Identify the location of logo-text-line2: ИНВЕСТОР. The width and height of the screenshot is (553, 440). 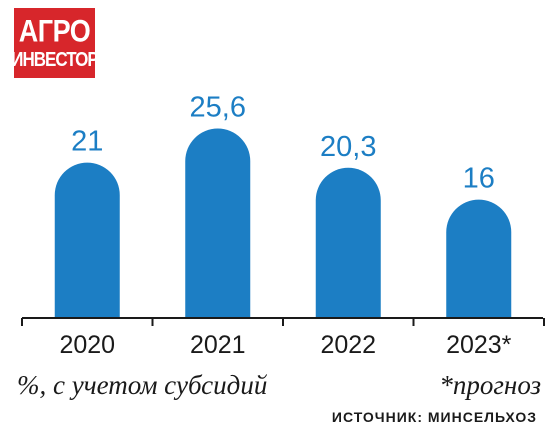
(54, 59).